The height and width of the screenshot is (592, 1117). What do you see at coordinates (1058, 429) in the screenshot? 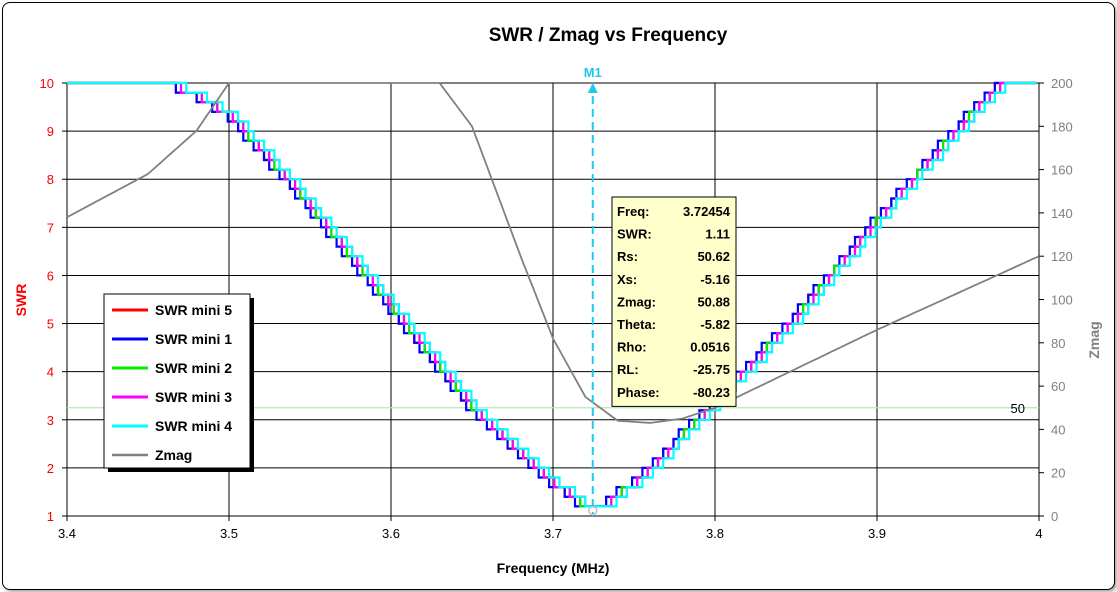
I see `y2-tick-label: 40` at bounding box center [1058, 429].